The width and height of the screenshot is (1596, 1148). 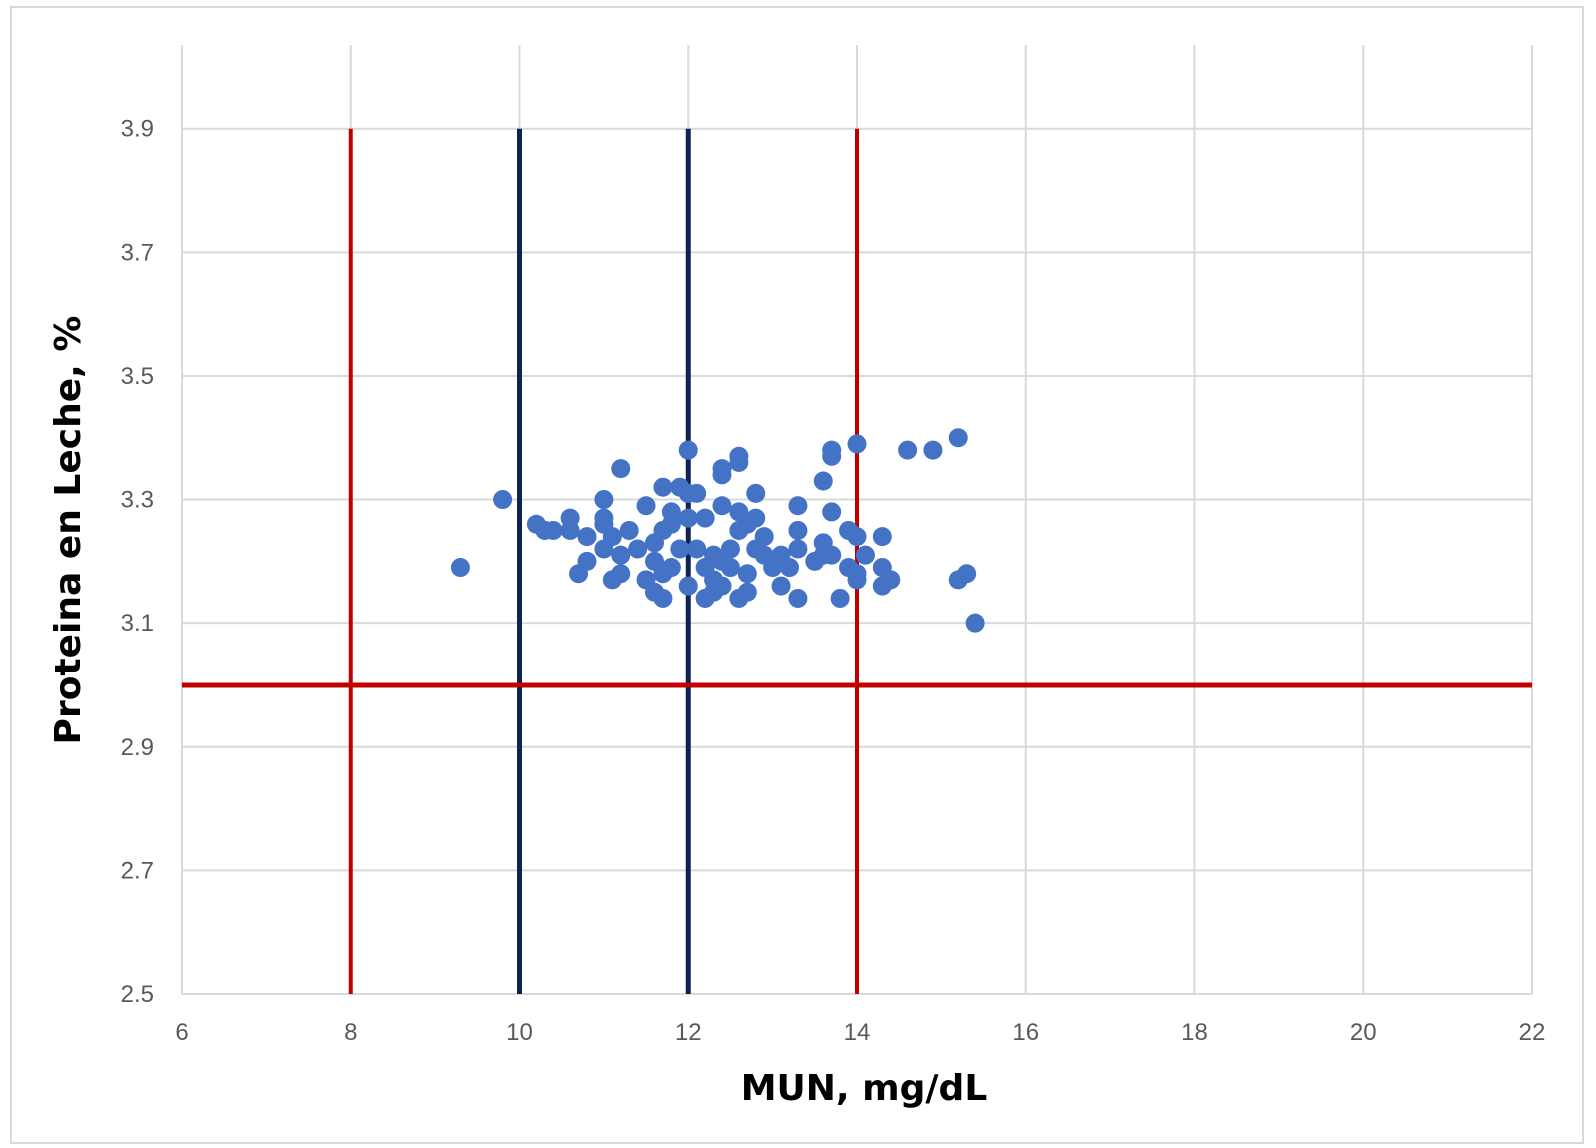 What do you see at coordinates (688, 1032) in the screenshot?
I see `x-tick-label: 12` at bounding box center [688, 1032].